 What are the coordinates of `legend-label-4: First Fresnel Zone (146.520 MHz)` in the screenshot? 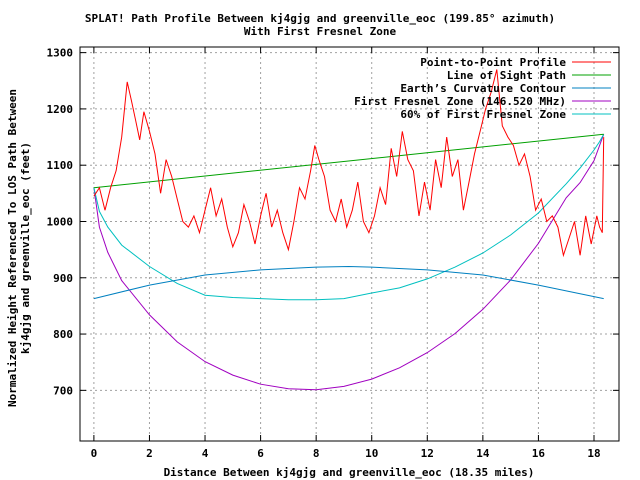 It's located at (460, 101).